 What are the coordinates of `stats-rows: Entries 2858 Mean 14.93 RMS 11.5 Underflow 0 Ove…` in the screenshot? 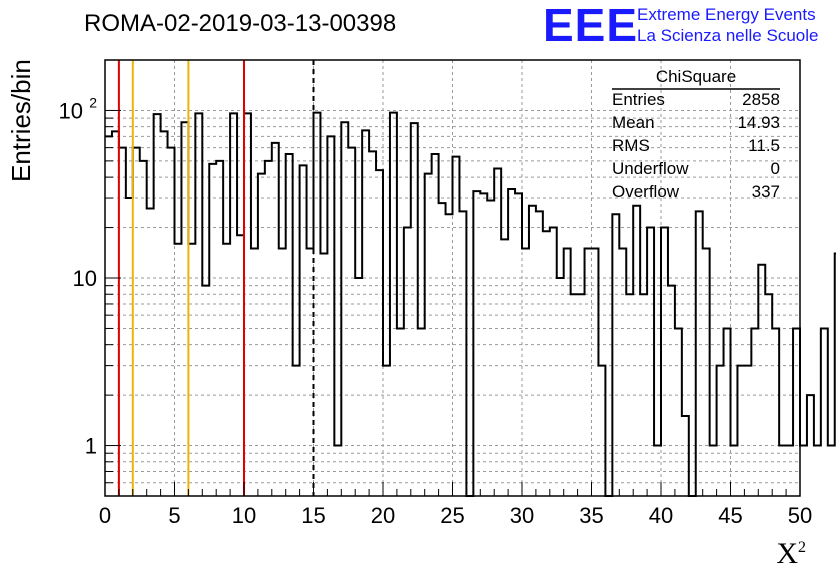 It's located at (696, 145).